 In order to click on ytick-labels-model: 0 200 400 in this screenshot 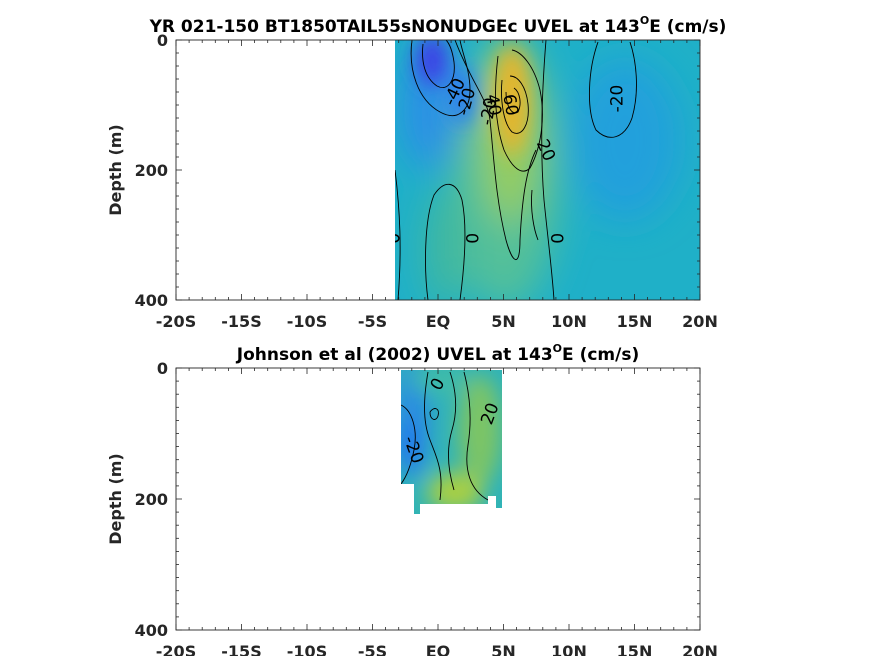, I will do `click(151, 170)`.